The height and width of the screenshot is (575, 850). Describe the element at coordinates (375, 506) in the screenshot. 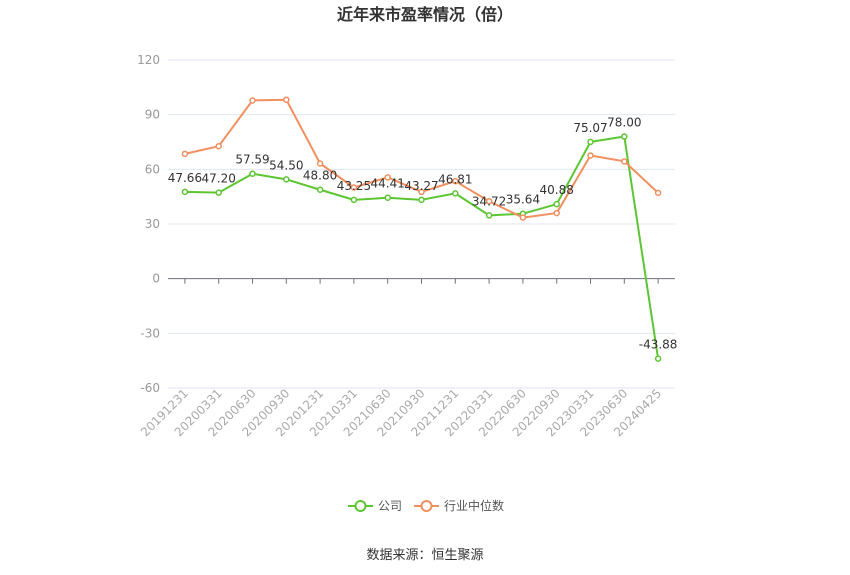

I see `legend-item-0: 公司` at that location.